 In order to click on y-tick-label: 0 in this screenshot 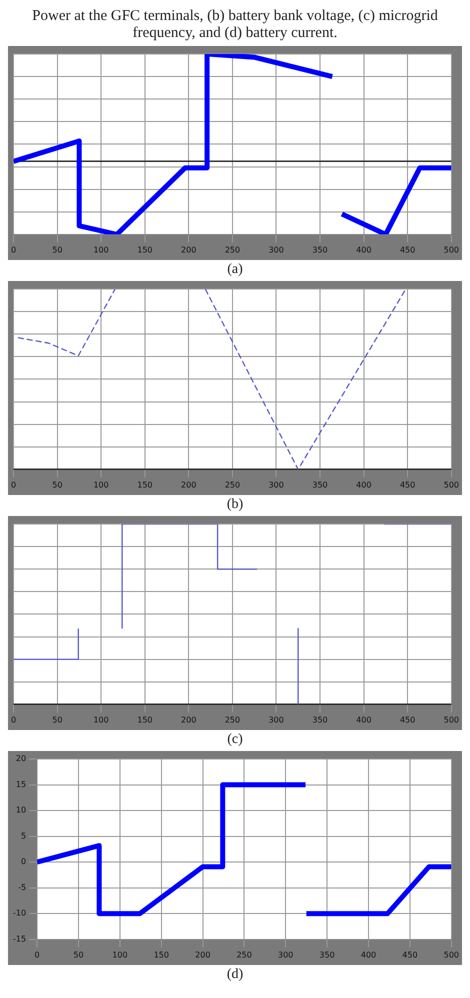, I will do `click(23, 861)`.